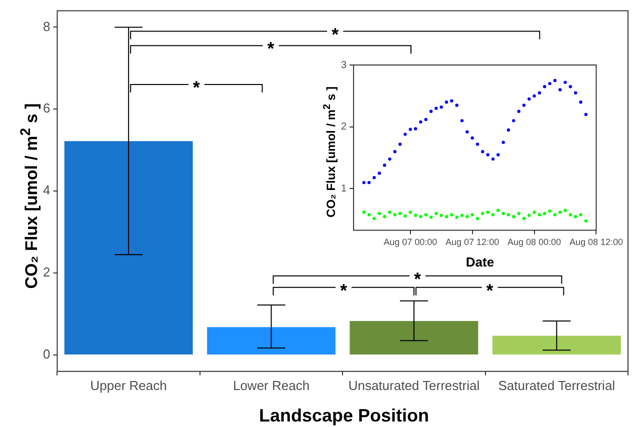 The height and width of the screenshot is (427, 642). I want to click on x-axis-title: Date, so click(480, 262).